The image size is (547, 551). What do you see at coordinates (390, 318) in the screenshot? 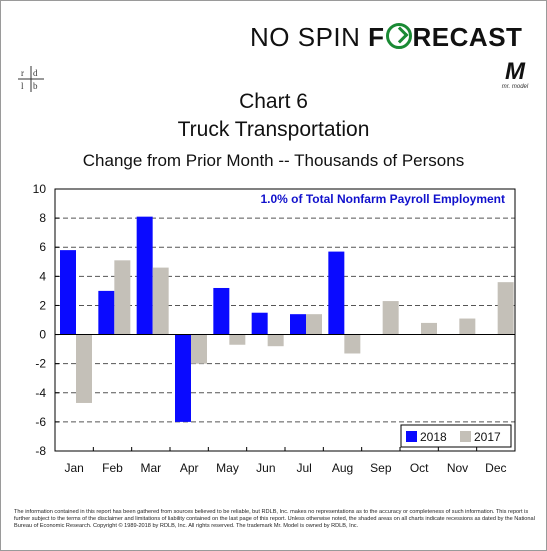
I see `bar-2017-Sep` at bounding box center [390, 318].